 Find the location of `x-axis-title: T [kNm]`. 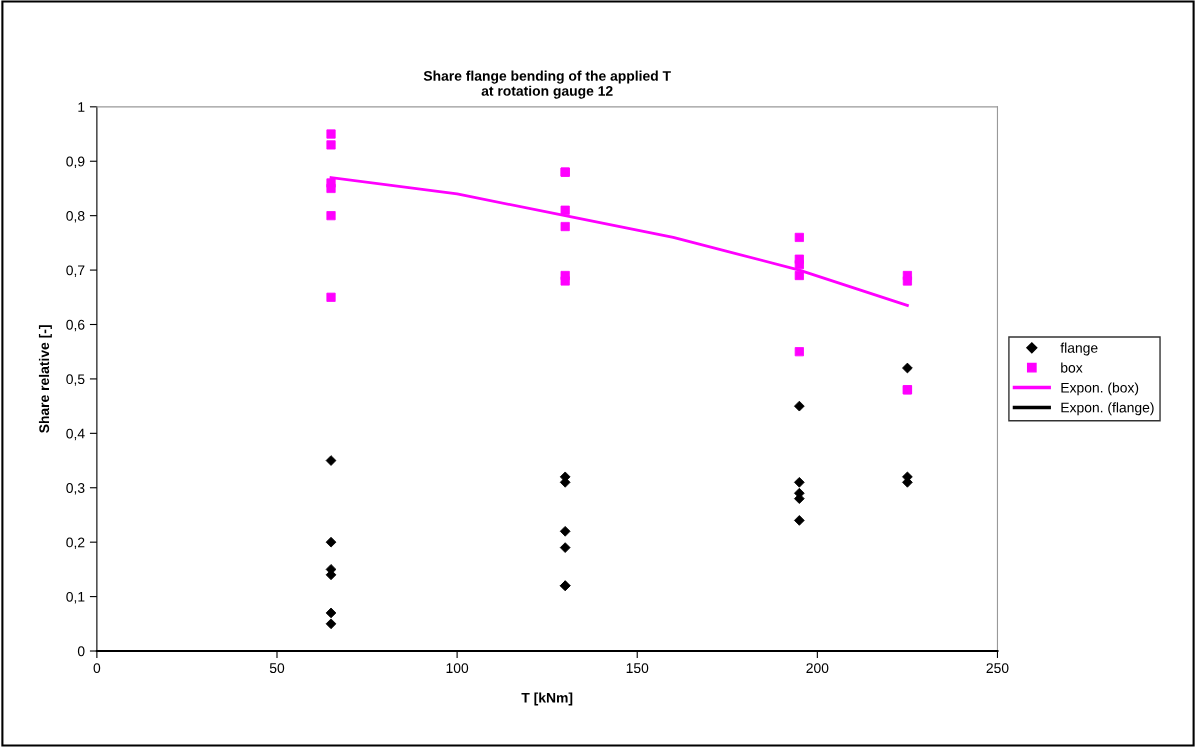

x-axis-title: T [kNm] is located at coordinates (547, 699).